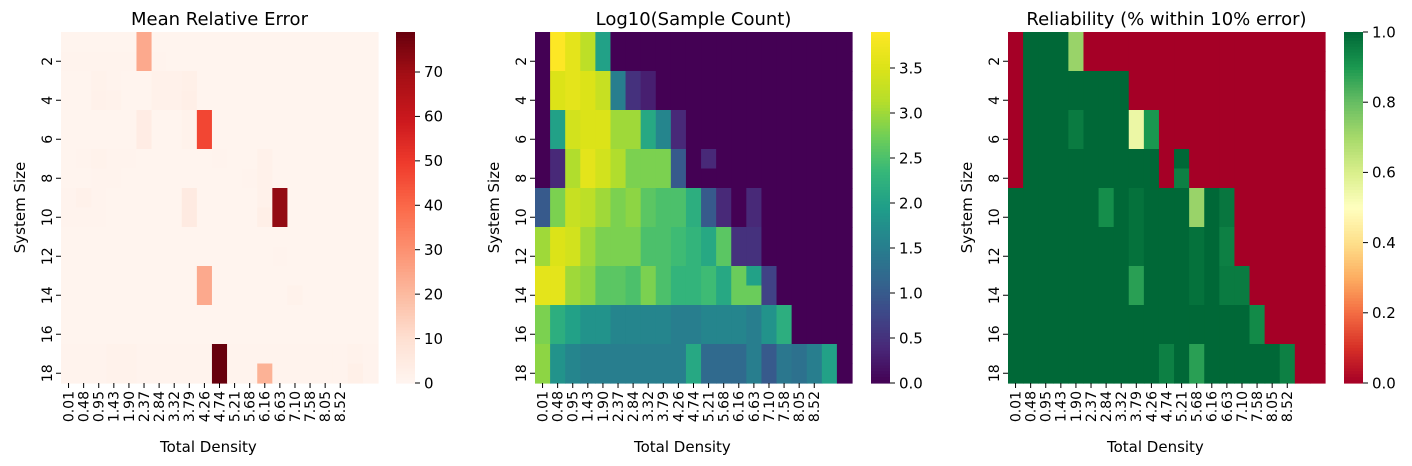 The image size is (1412, 466). I want to click on y-tick-label: 16, so click(522, 334).